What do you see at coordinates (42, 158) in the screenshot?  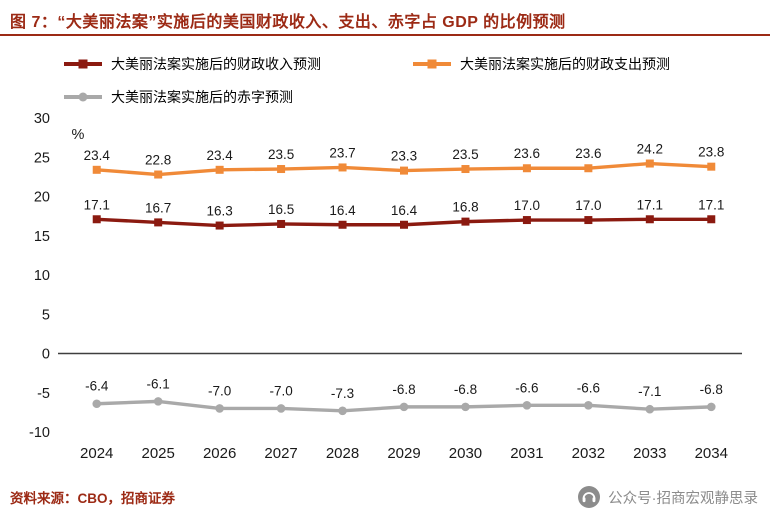 I see `y-tick-label: 25` at bounding box center [42, 158].